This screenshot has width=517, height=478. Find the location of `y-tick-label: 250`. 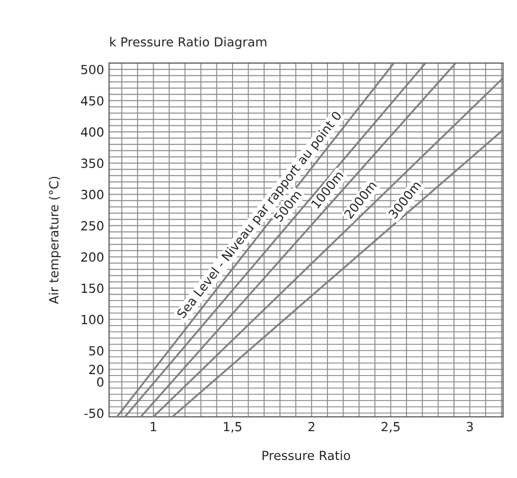

y-tick-label: 250 is located at coordinates (92, 226).